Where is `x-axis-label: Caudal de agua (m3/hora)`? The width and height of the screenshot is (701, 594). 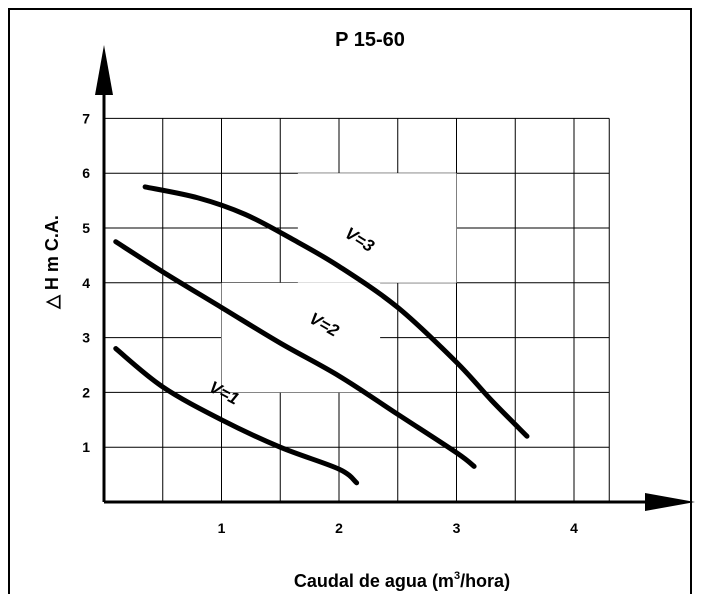 x-axis-label: Caudal de agua (m3/hora) is located at coordinates (402, 580).